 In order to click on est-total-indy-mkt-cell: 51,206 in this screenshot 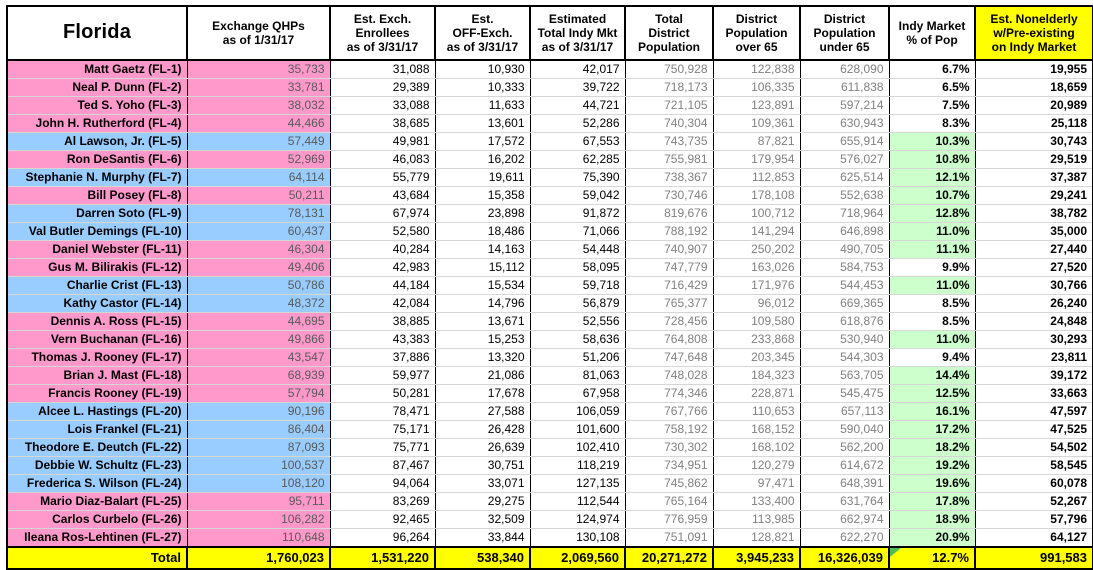, I will do `click(577, 357)`.